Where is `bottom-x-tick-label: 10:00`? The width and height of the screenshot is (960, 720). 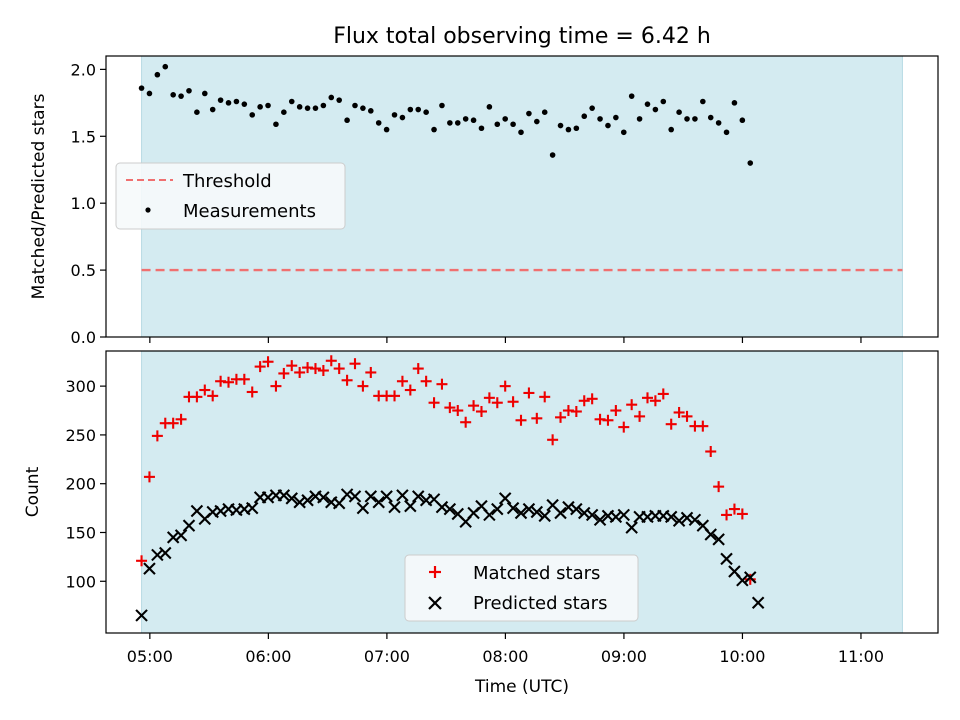
bottom-x-tick-label: 10:00 is located at coordinates (742, 656).